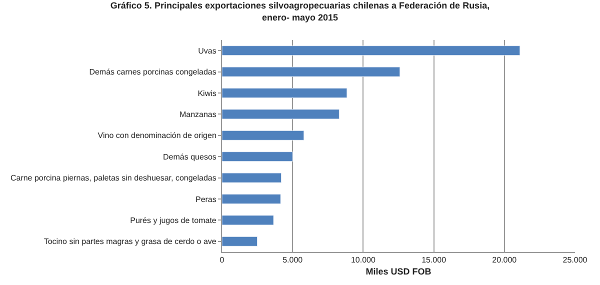 The height and width of the screenshot is (285, 600). Describe the element at coordinates (363, 260) in the screenshot. I see `x-tick-label: 10.000` at that location.